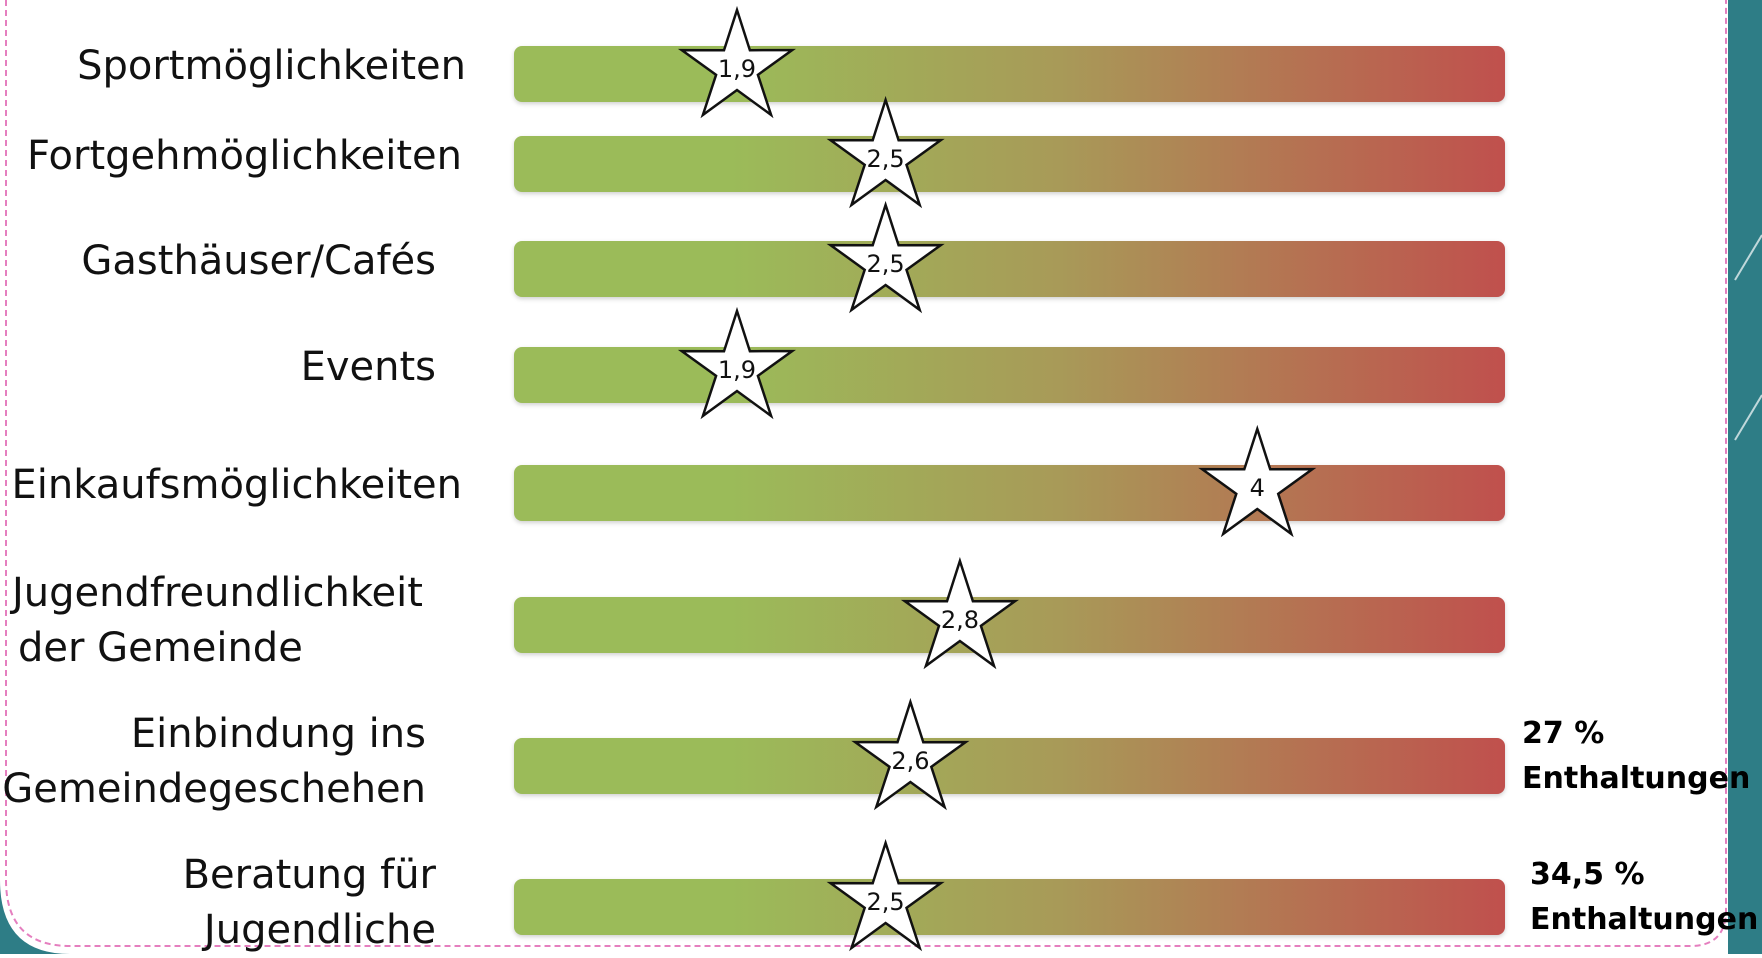 This screenshot has height=958, width=1762. What do you see at coordinates (960, 620) in the screenshot?
I see `value-label: 2,8` at bounding box center [960, 620].